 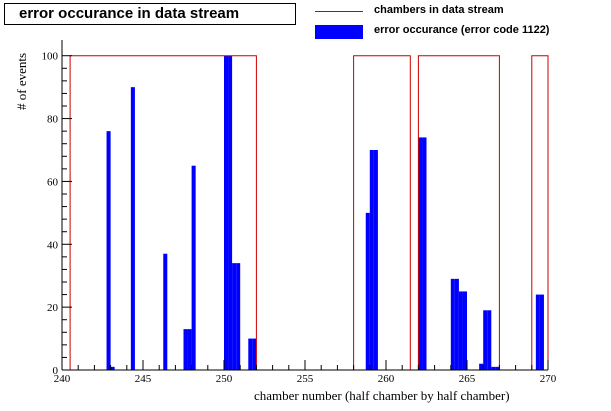 I want to click on chart-title: error occurance in data stream, so click(x=129, y=13).